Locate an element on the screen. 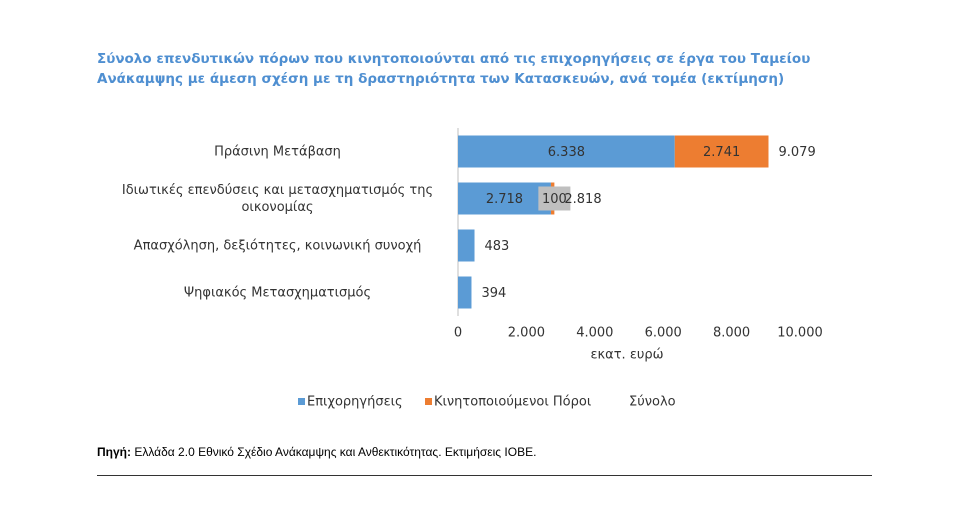  value-label: 2.718 is located at coordinates (504, 199).